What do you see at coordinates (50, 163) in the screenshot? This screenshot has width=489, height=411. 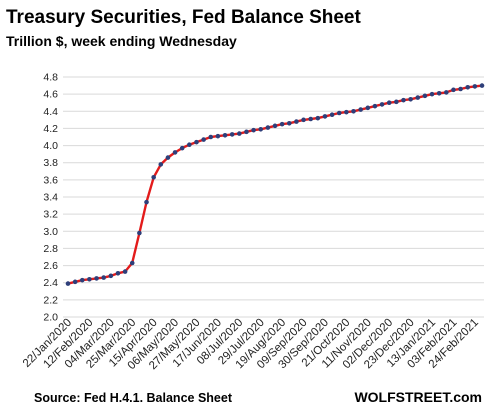 I see `y-tick-label: 3.8` at bounding box center [50, 163].